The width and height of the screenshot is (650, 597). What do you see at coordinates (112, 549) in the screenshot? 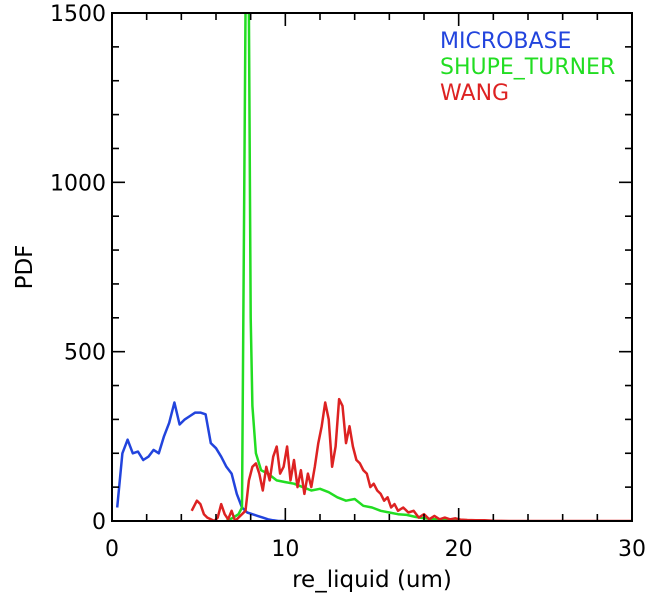
I see `x-tick-label: 0` at bounding box center [112, 549].